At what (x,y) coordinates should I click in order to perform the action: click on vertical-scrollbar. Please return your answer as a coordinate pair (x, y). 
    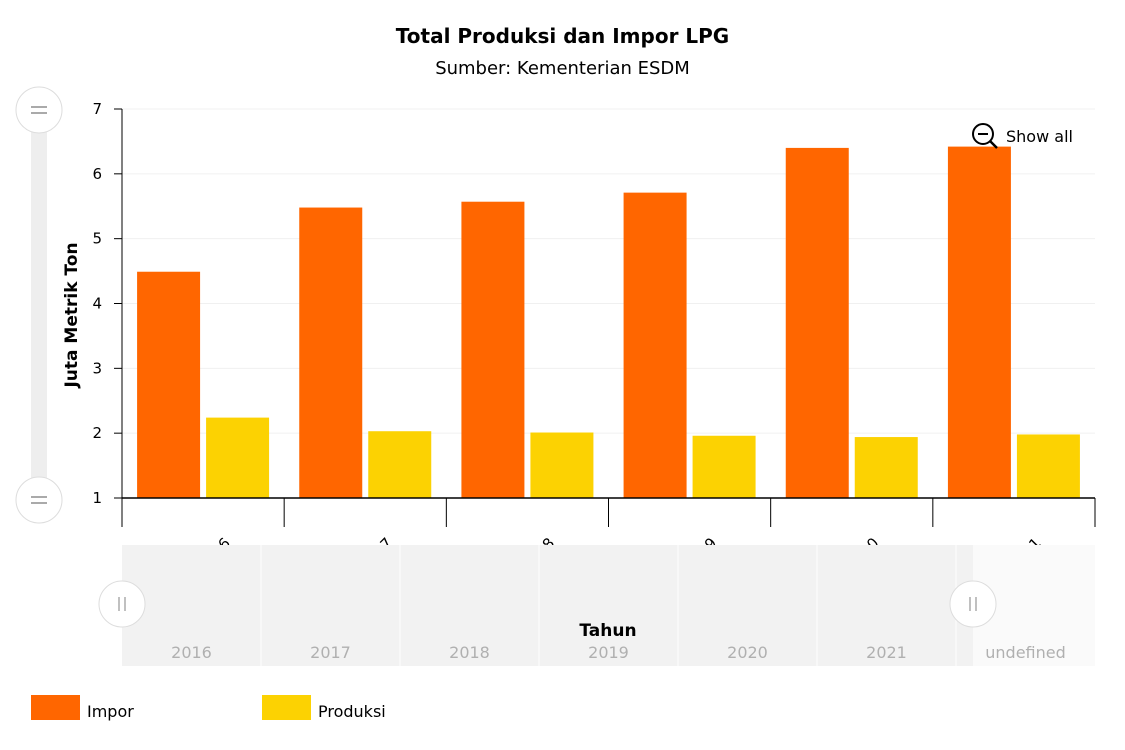
    Looking at the image, I should click on (39, 305).